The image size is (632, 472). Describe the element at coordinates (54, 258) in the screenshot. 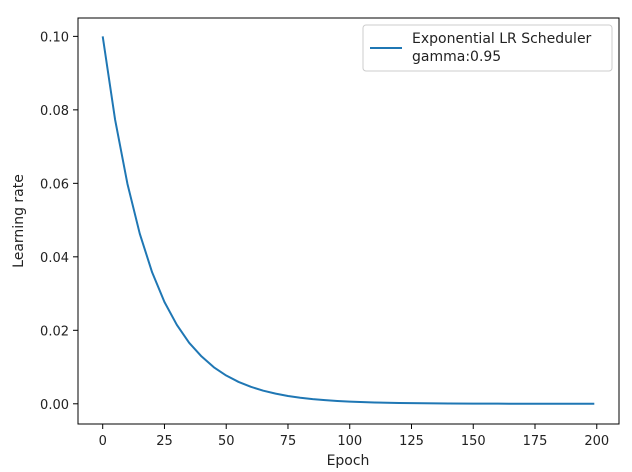

I see `y-tick-label: 0.04` at that location.